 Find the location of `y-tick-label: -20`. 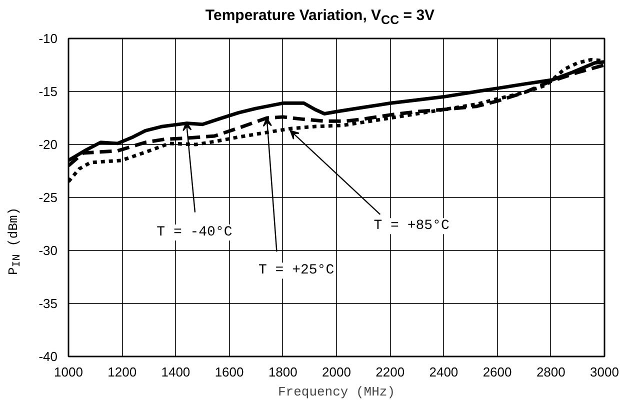

y-tick-label: -20 is located at coordinates (48, 144).